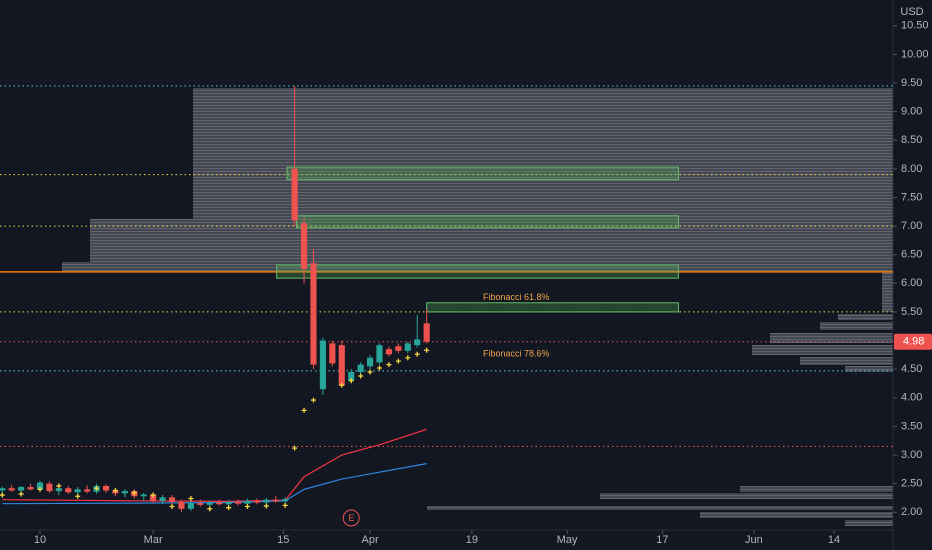  Describe the element at coordinates (472, 540) in the screenshot. I see `x-tick-label: 19` at that location.